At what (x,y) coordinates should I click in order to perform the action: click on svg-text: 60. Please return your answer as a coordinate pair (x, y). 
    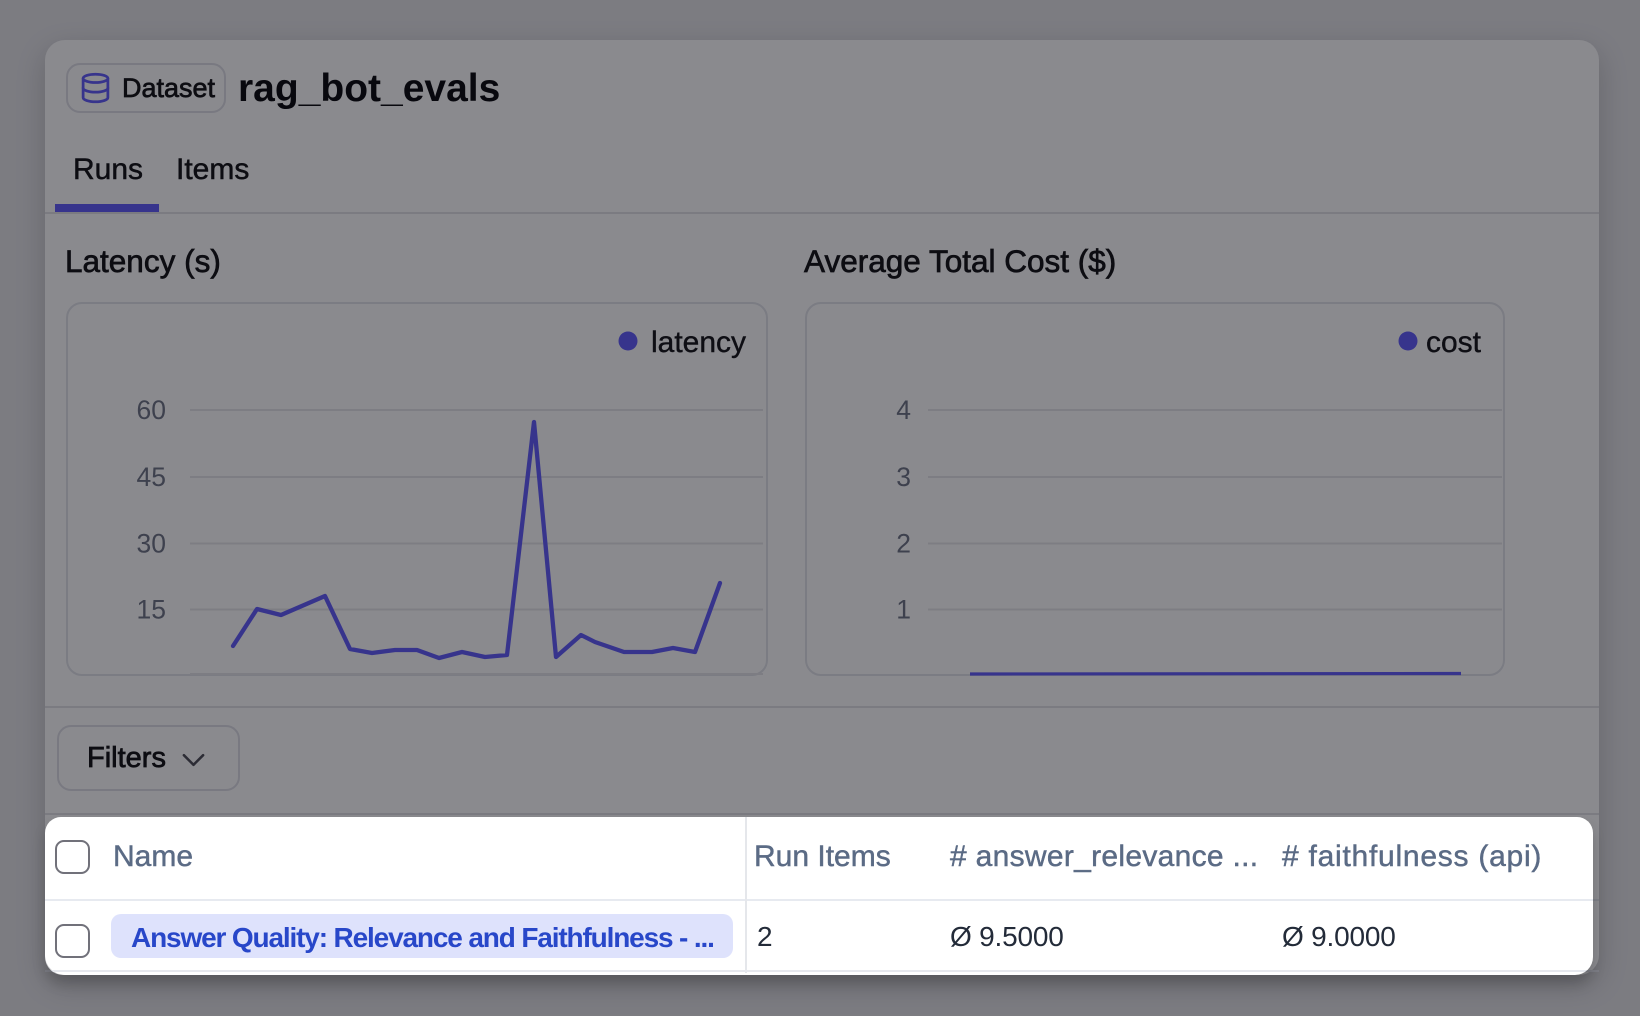
    Looking at the image, I should click on (151, 410).